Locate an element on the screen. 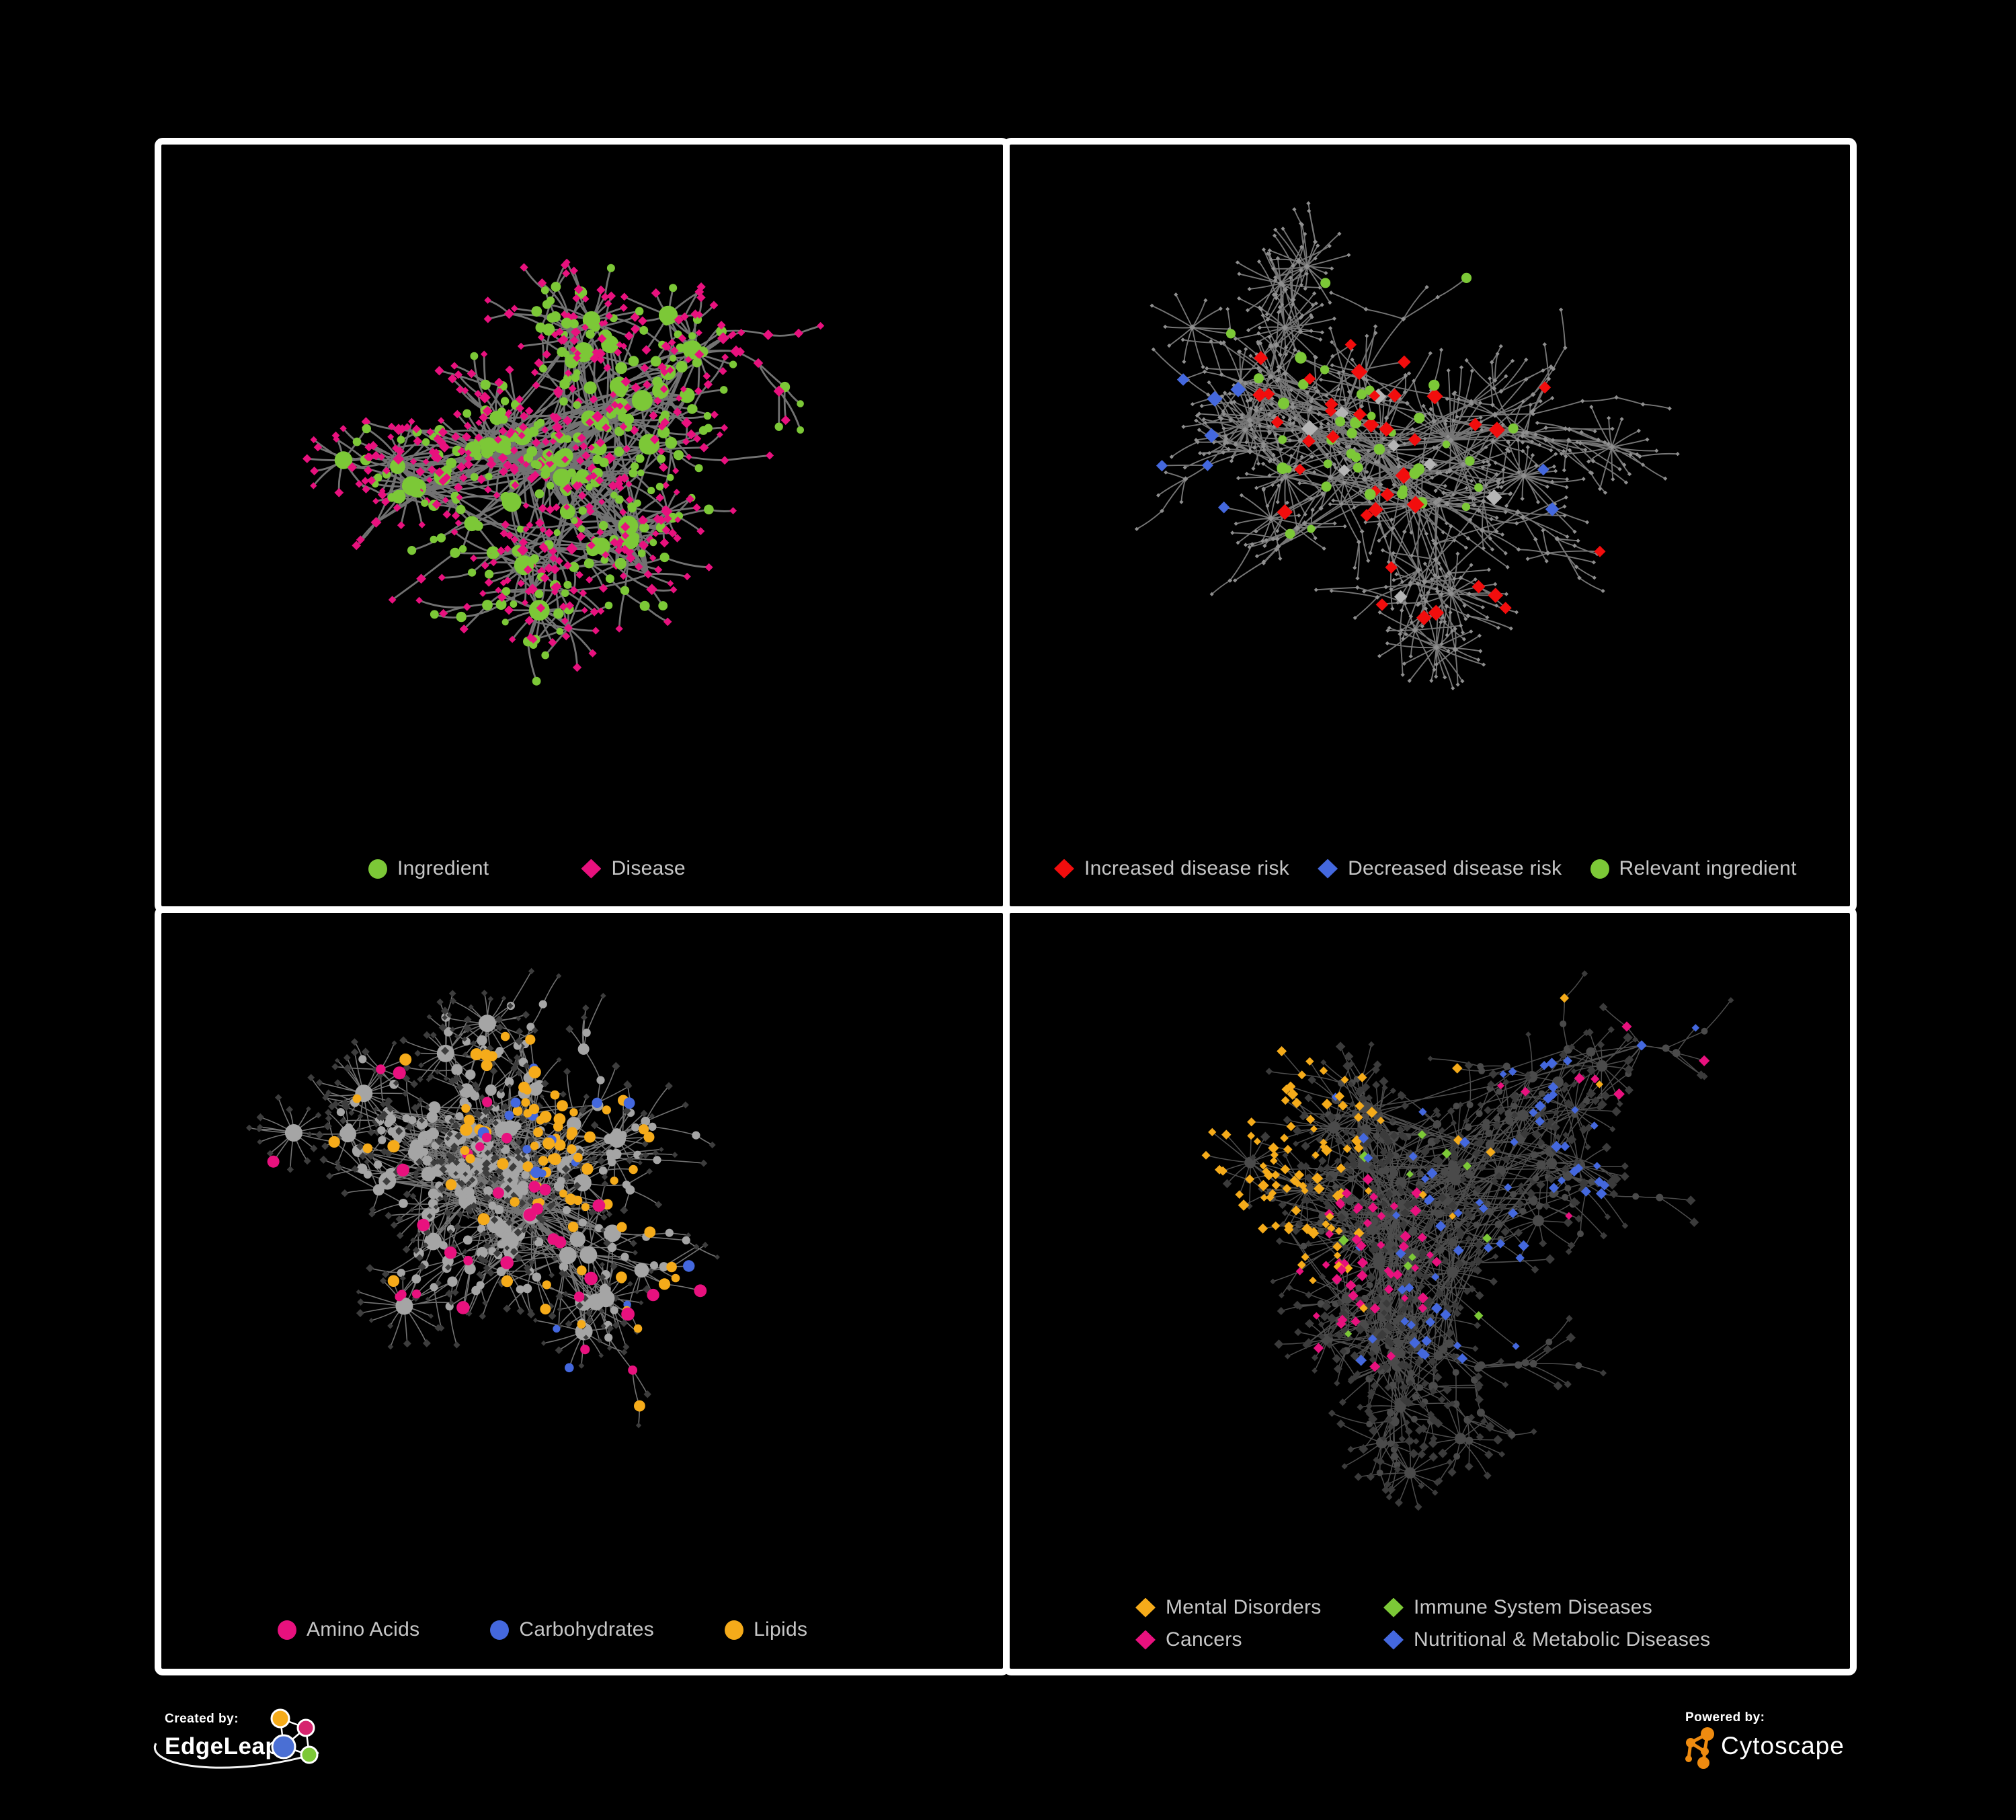 The image size is (2016, 1820). created-by-label: Created by: is located at coordinates (202, 1719).